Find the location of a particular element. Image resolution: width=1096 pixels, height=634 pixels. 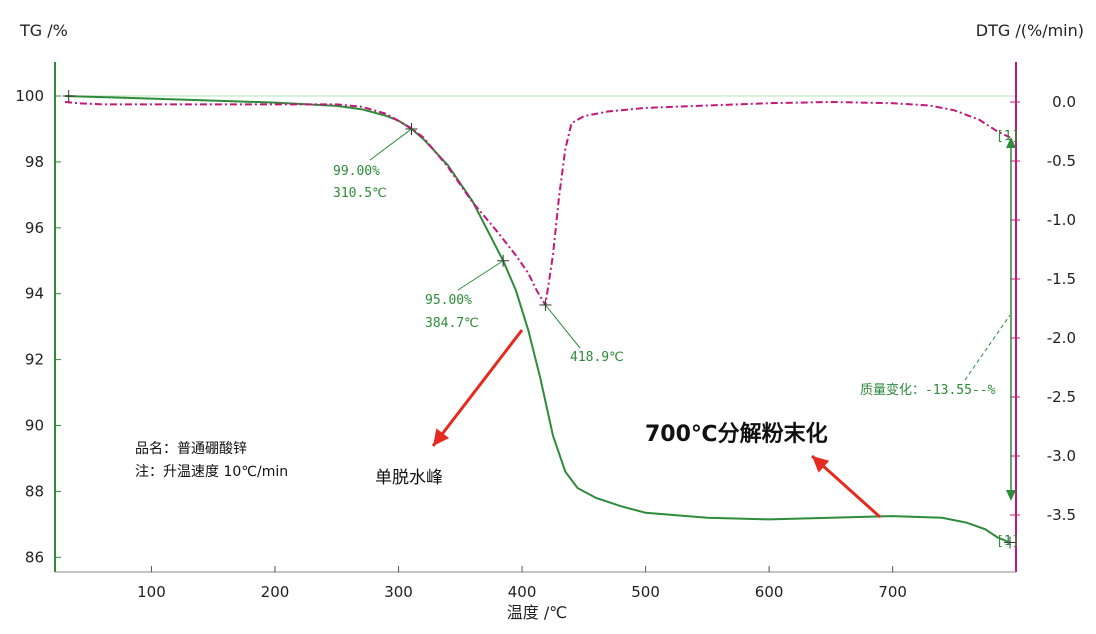

bracket-top-label: [1] is located at coordinates (1007, 136).